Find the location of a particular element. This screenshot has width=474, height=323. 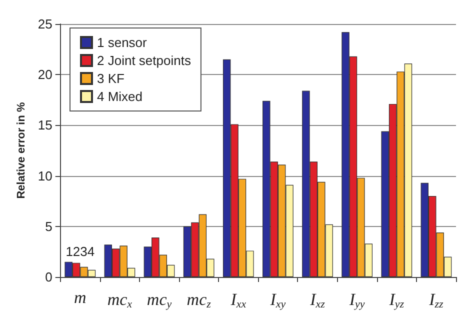

y-tick-label: 10 is located at coordinates (45, 176).